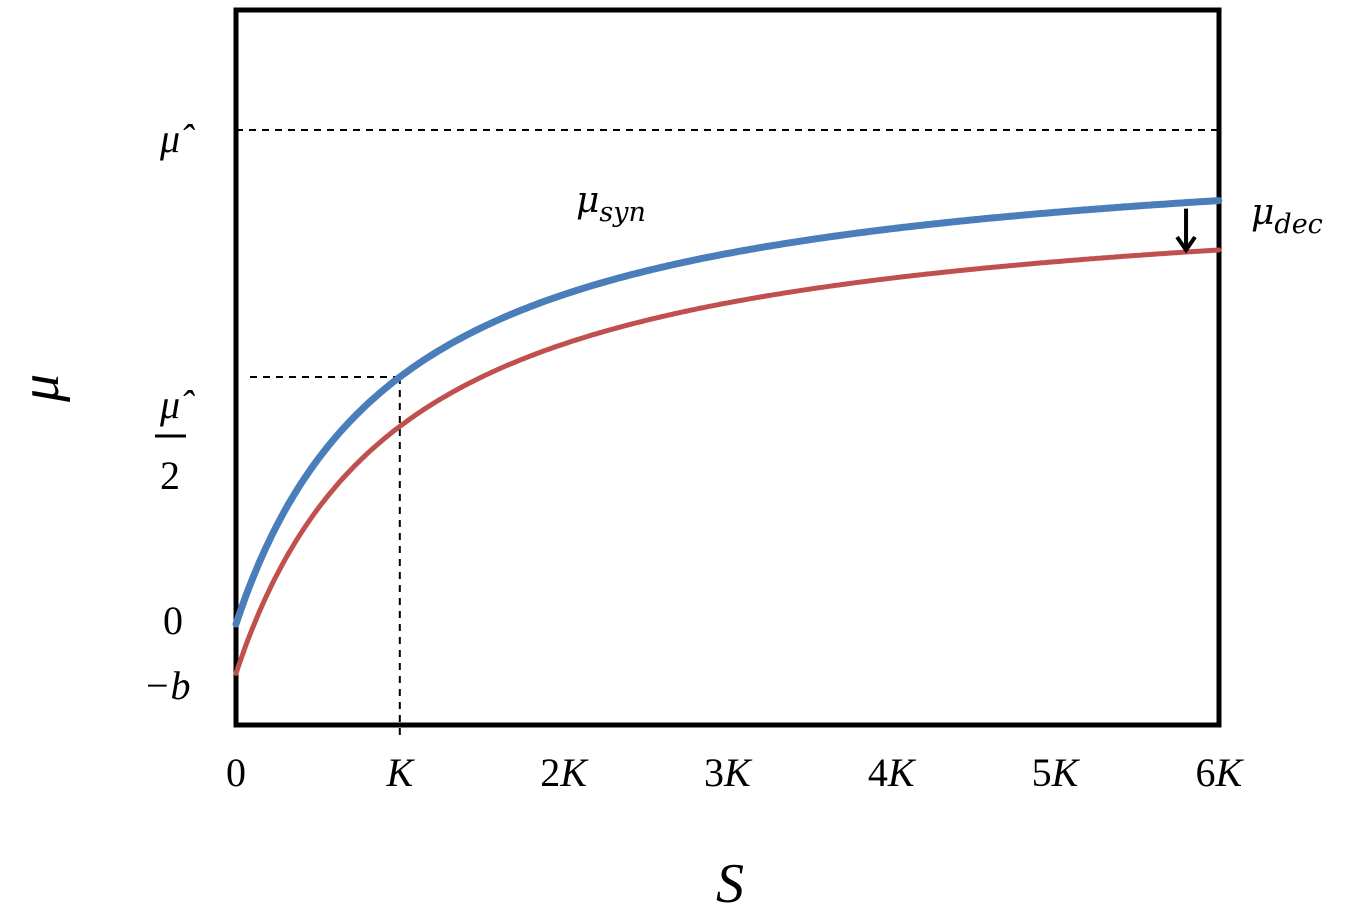 The width and height of the screenshot is (1354, 910). I want to click on x-tick-label-5: 5K, so click(1056, 772).